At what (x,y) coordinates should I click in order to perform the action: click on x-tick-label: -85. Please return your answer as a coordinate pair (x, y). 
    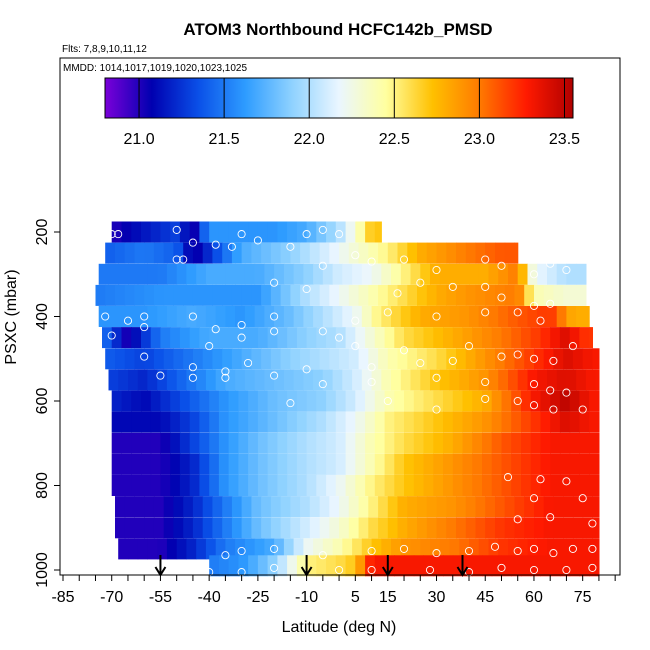
    Looking at the image, I should click on (62, 597).